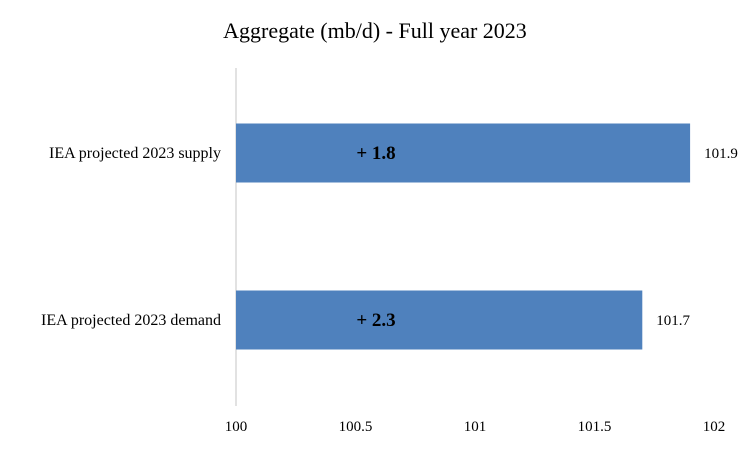 This screenshot has height=449, width=750. I want to click on bar-annotation: + 1.8, so click(375, 153).